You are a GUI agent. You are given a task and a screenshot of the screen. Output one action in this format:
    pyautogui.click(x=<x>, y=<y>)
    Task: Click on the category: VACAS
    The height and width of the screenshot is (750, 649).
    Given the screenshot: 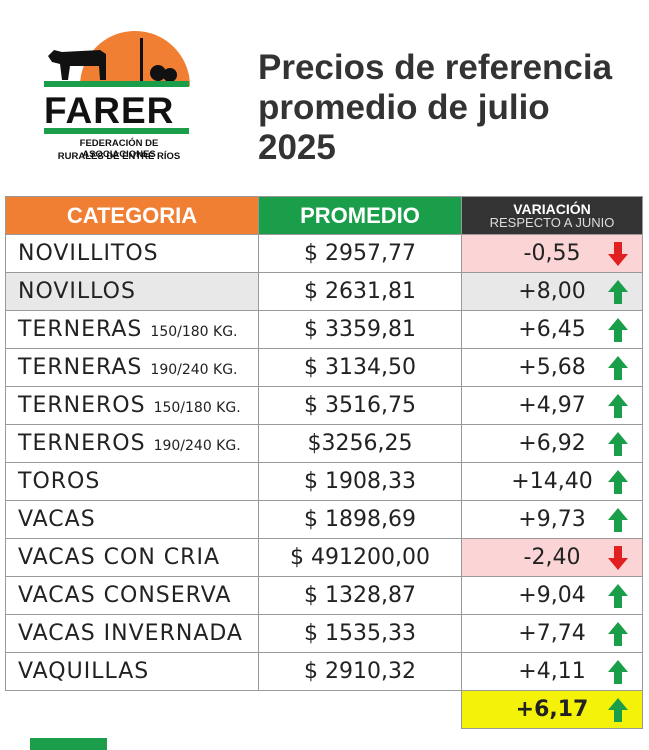 What is the action you would take?
    pyautogui.click(x=57, y=519)
    